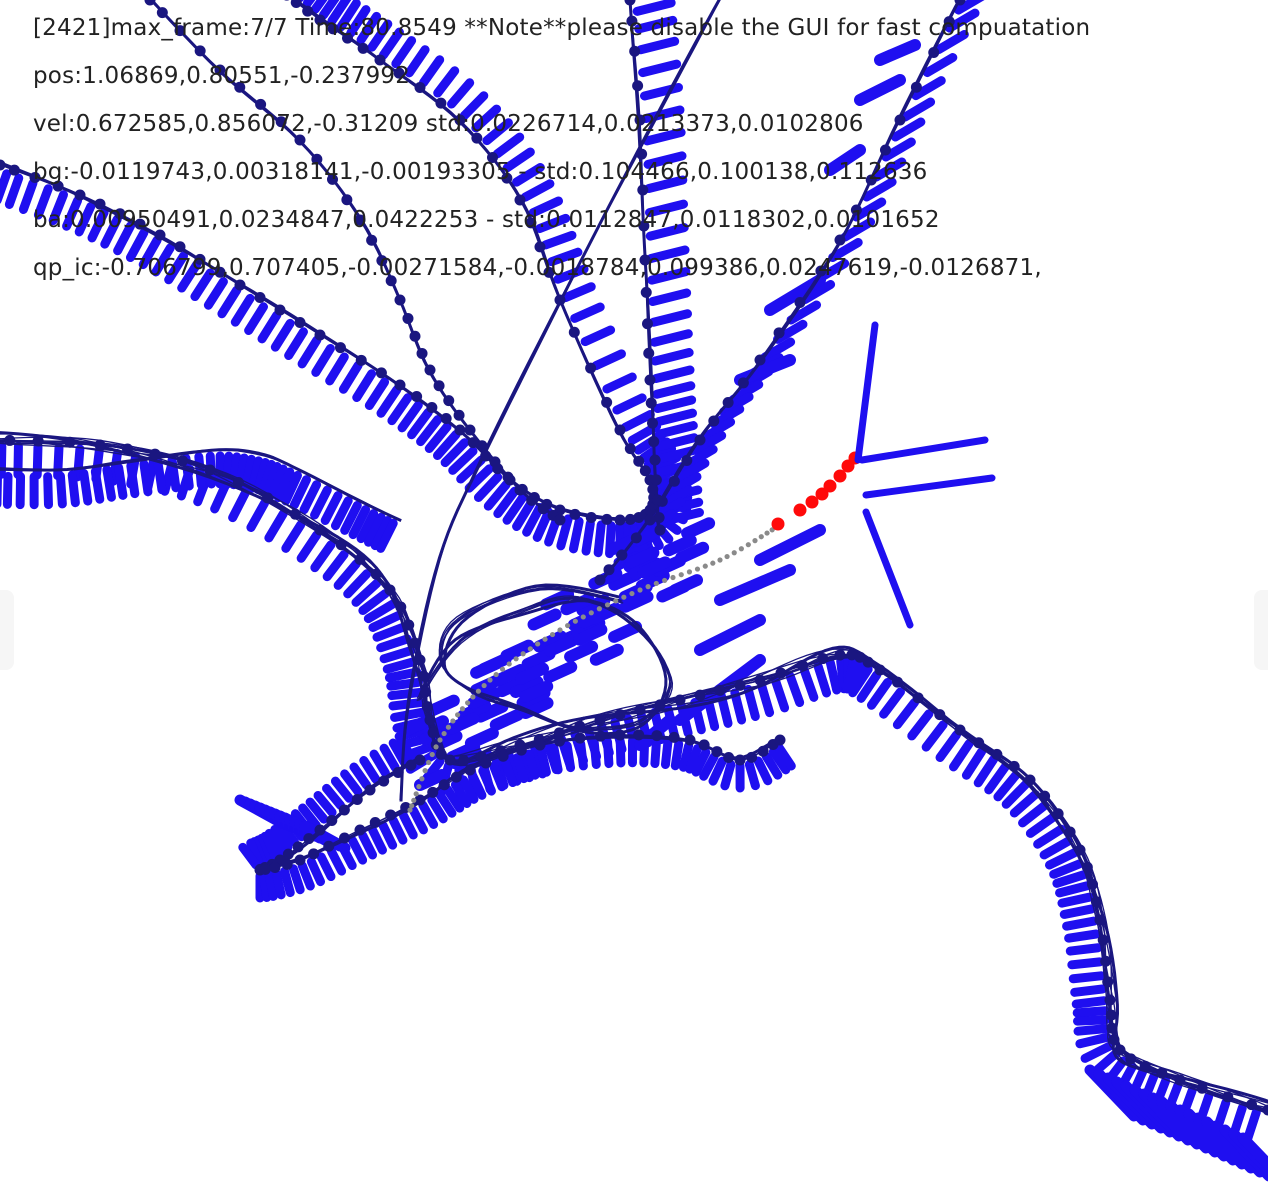 The image size is (1268, 1191). Describe the element at coordinates (830, 486) in the screenshot. I see `current-pose-dot` at that location.